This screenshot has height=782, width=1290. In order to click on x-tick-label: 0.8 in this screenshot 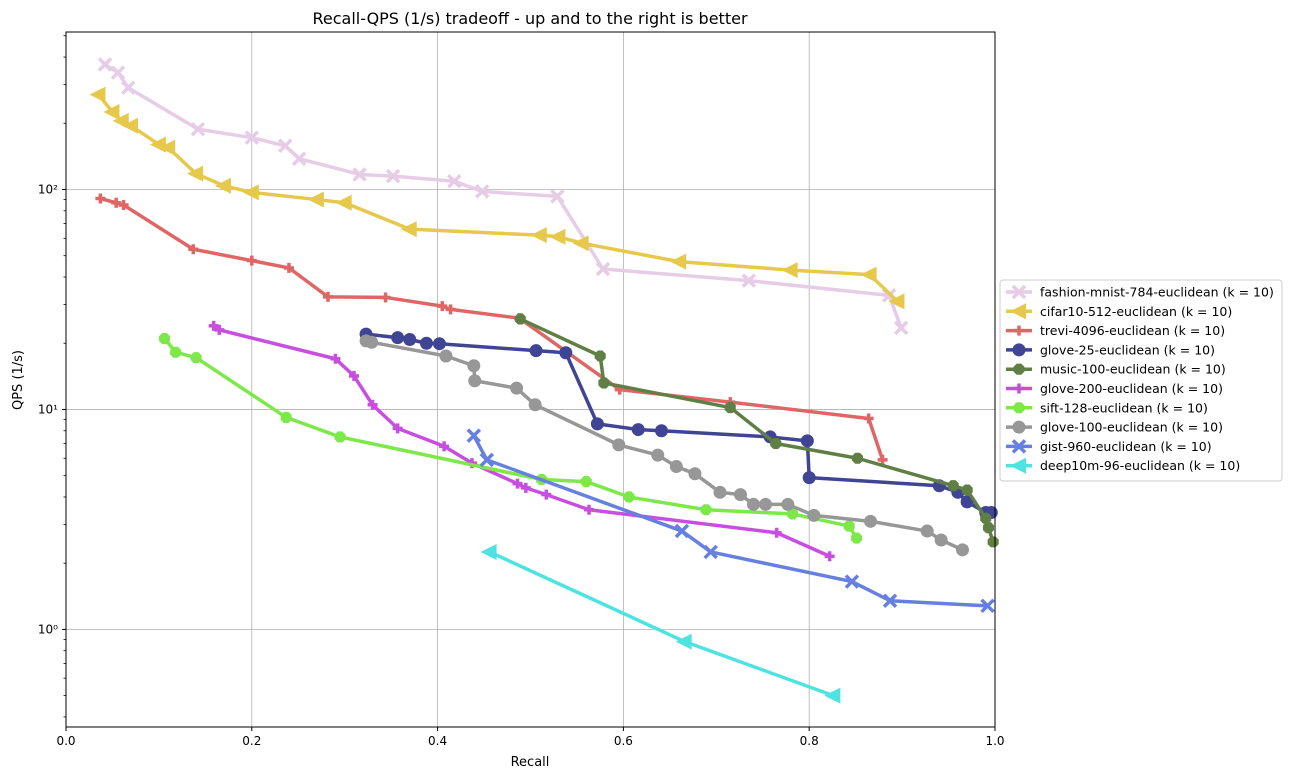, I will do `click(809, 741)`.